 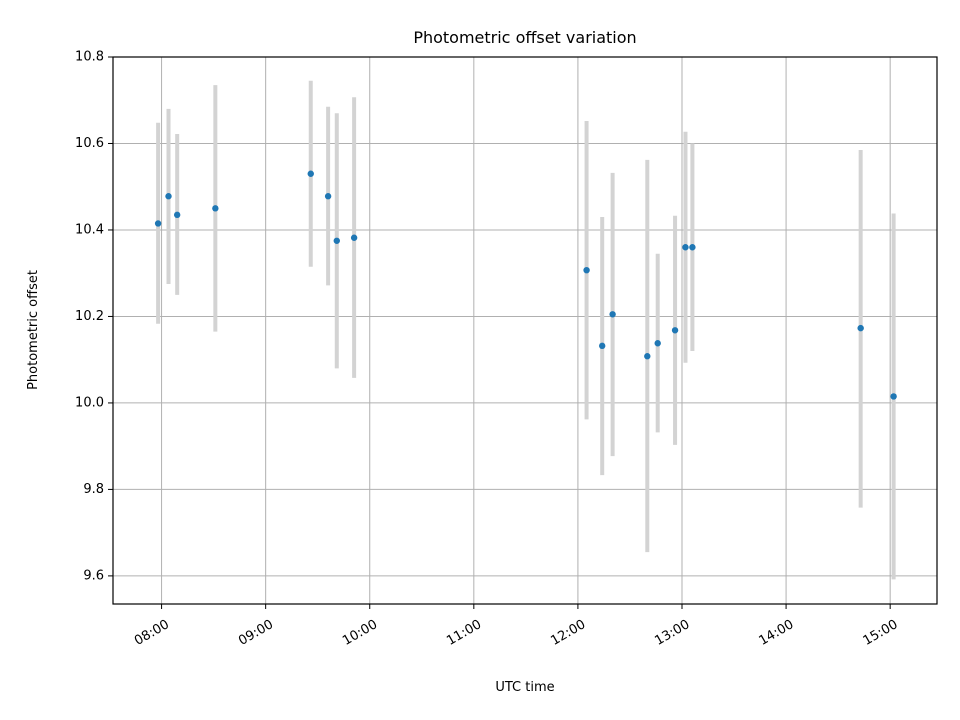 I want to click on y-tick-label: 9.8, so click(x=93, y=489).